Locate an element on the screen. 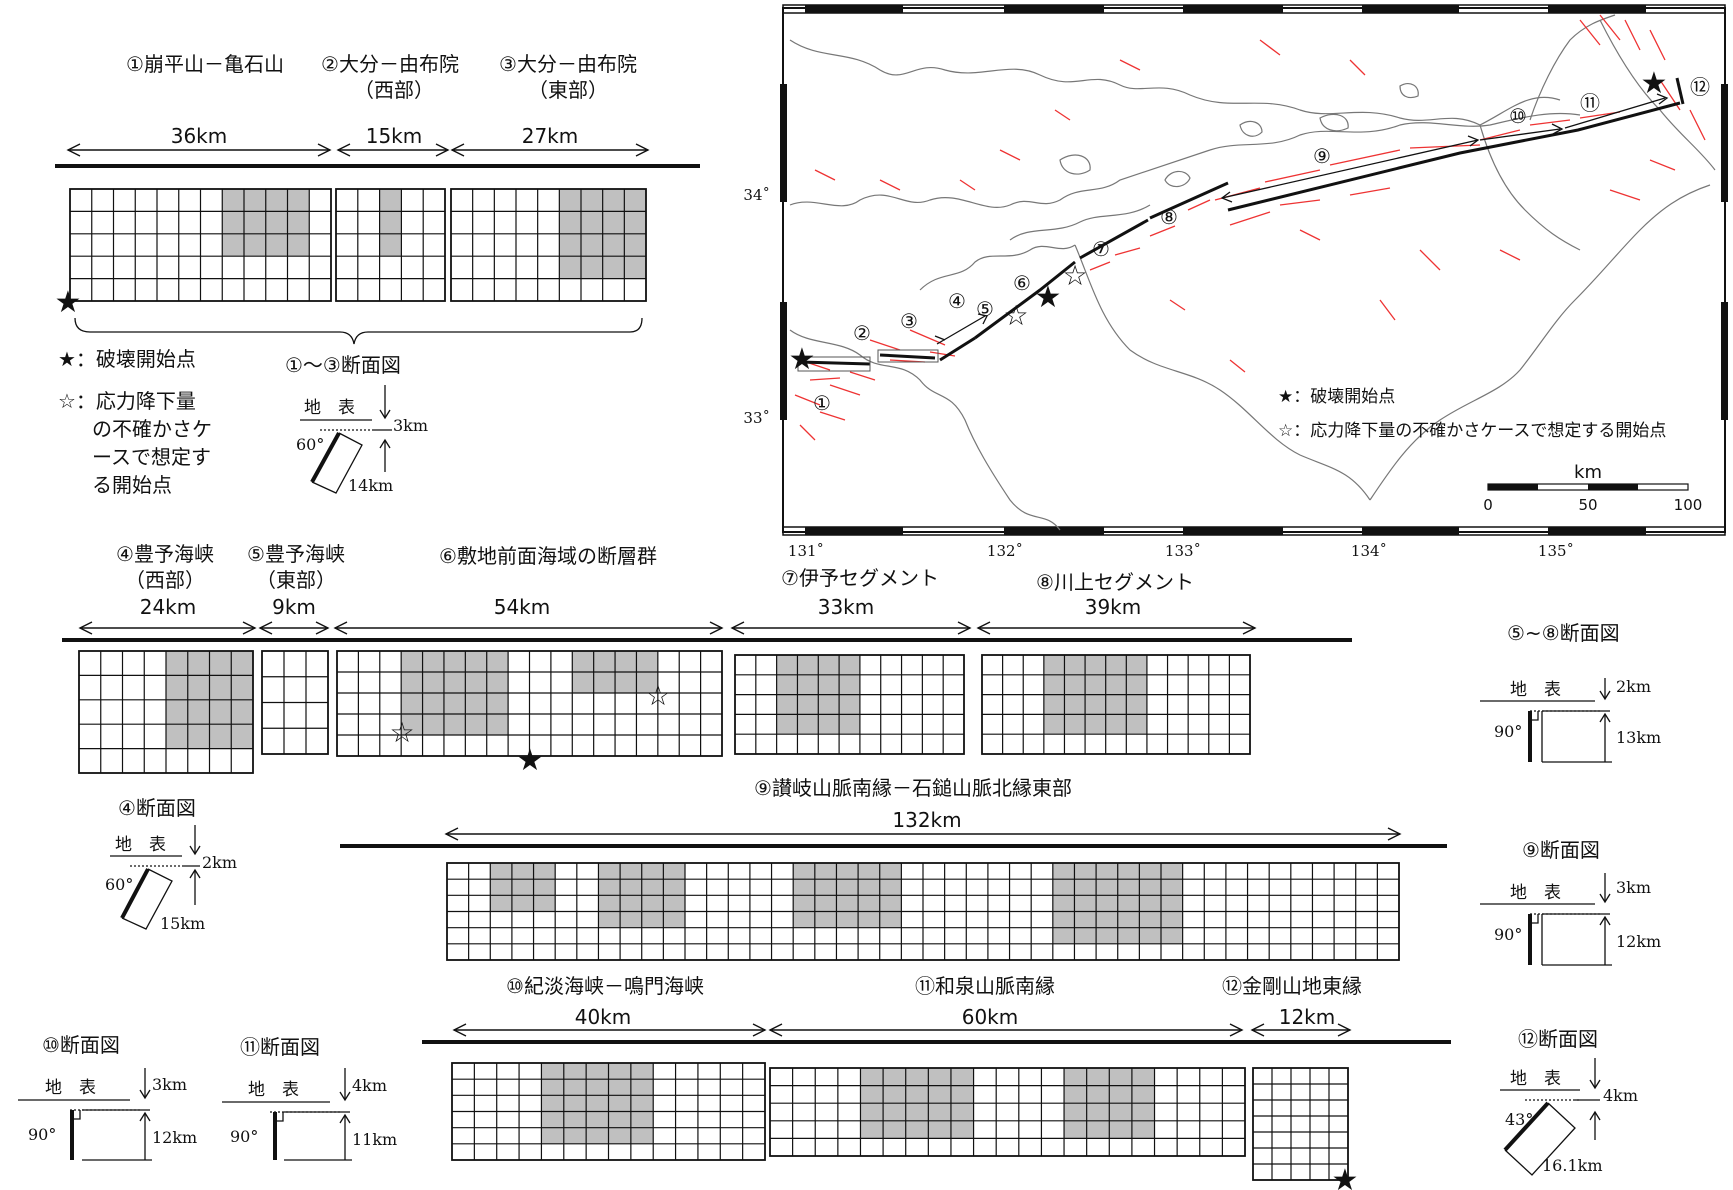 The height and width of the screenshot is (1190, 1733). section-title-s11: ⑪断面図 is located at coordinates (280, 1047).